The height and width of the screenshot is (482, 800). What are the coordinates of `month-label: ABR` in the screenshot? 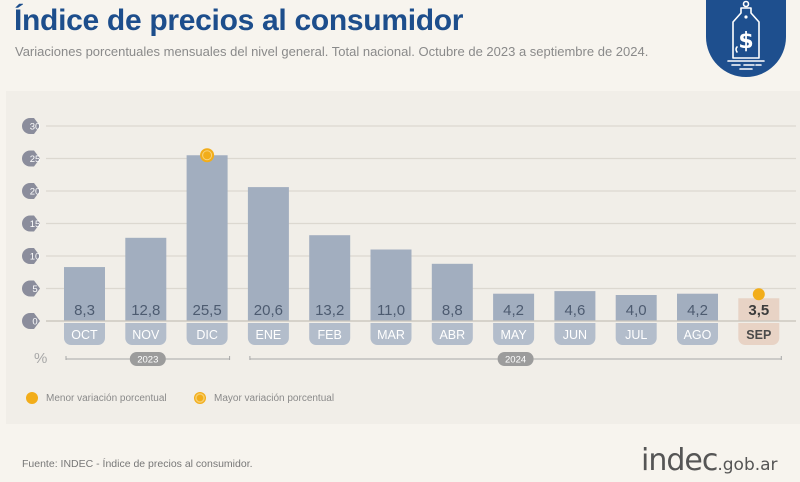 It's located at (452, 335).